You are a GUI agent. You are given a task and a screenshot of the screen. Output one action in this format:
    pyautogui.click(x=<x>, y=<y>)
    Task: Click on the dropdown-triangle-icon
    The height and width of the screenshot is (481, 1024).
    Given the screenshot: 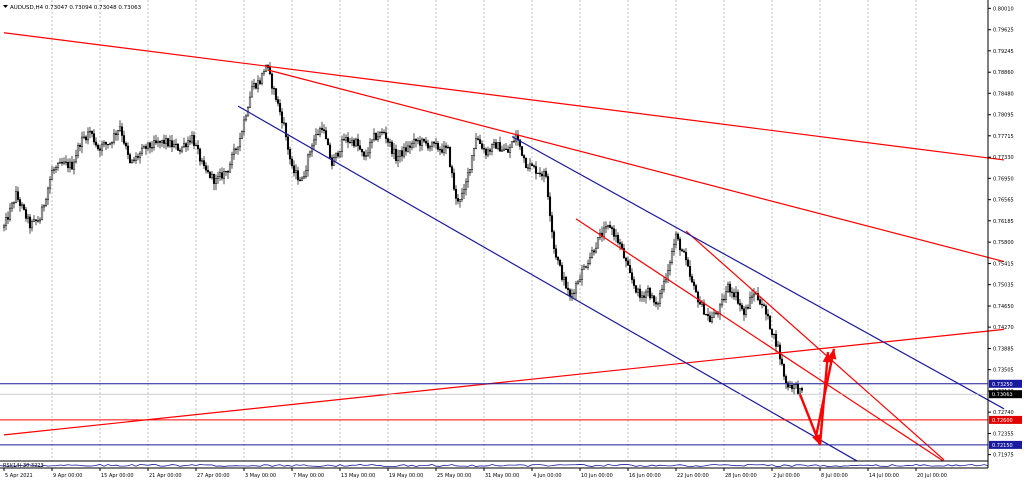 What is the action you would take?
    pyautogui.click(x=5, y=6)
    